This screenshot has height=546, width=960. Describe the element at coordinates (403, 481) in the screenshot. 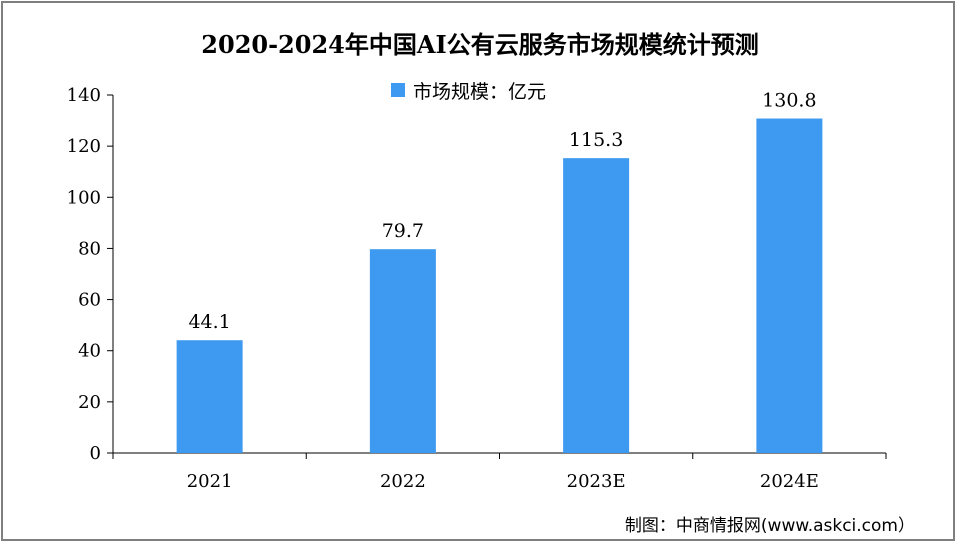

I see `x-tick-label: 2022` at that location.